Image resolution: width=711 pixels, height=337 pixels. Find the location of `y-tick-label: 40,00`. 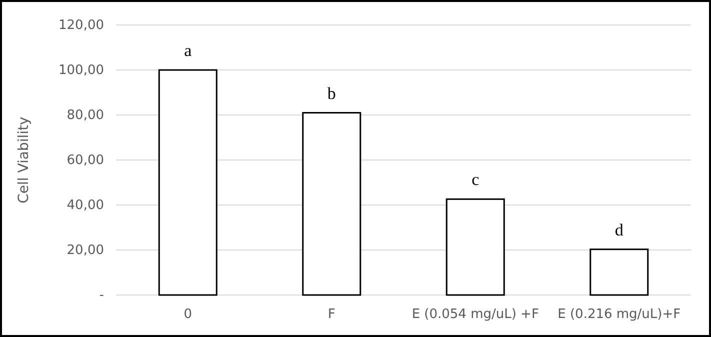

y-tick-label: 40,00 is located at coordinates (85, 206).